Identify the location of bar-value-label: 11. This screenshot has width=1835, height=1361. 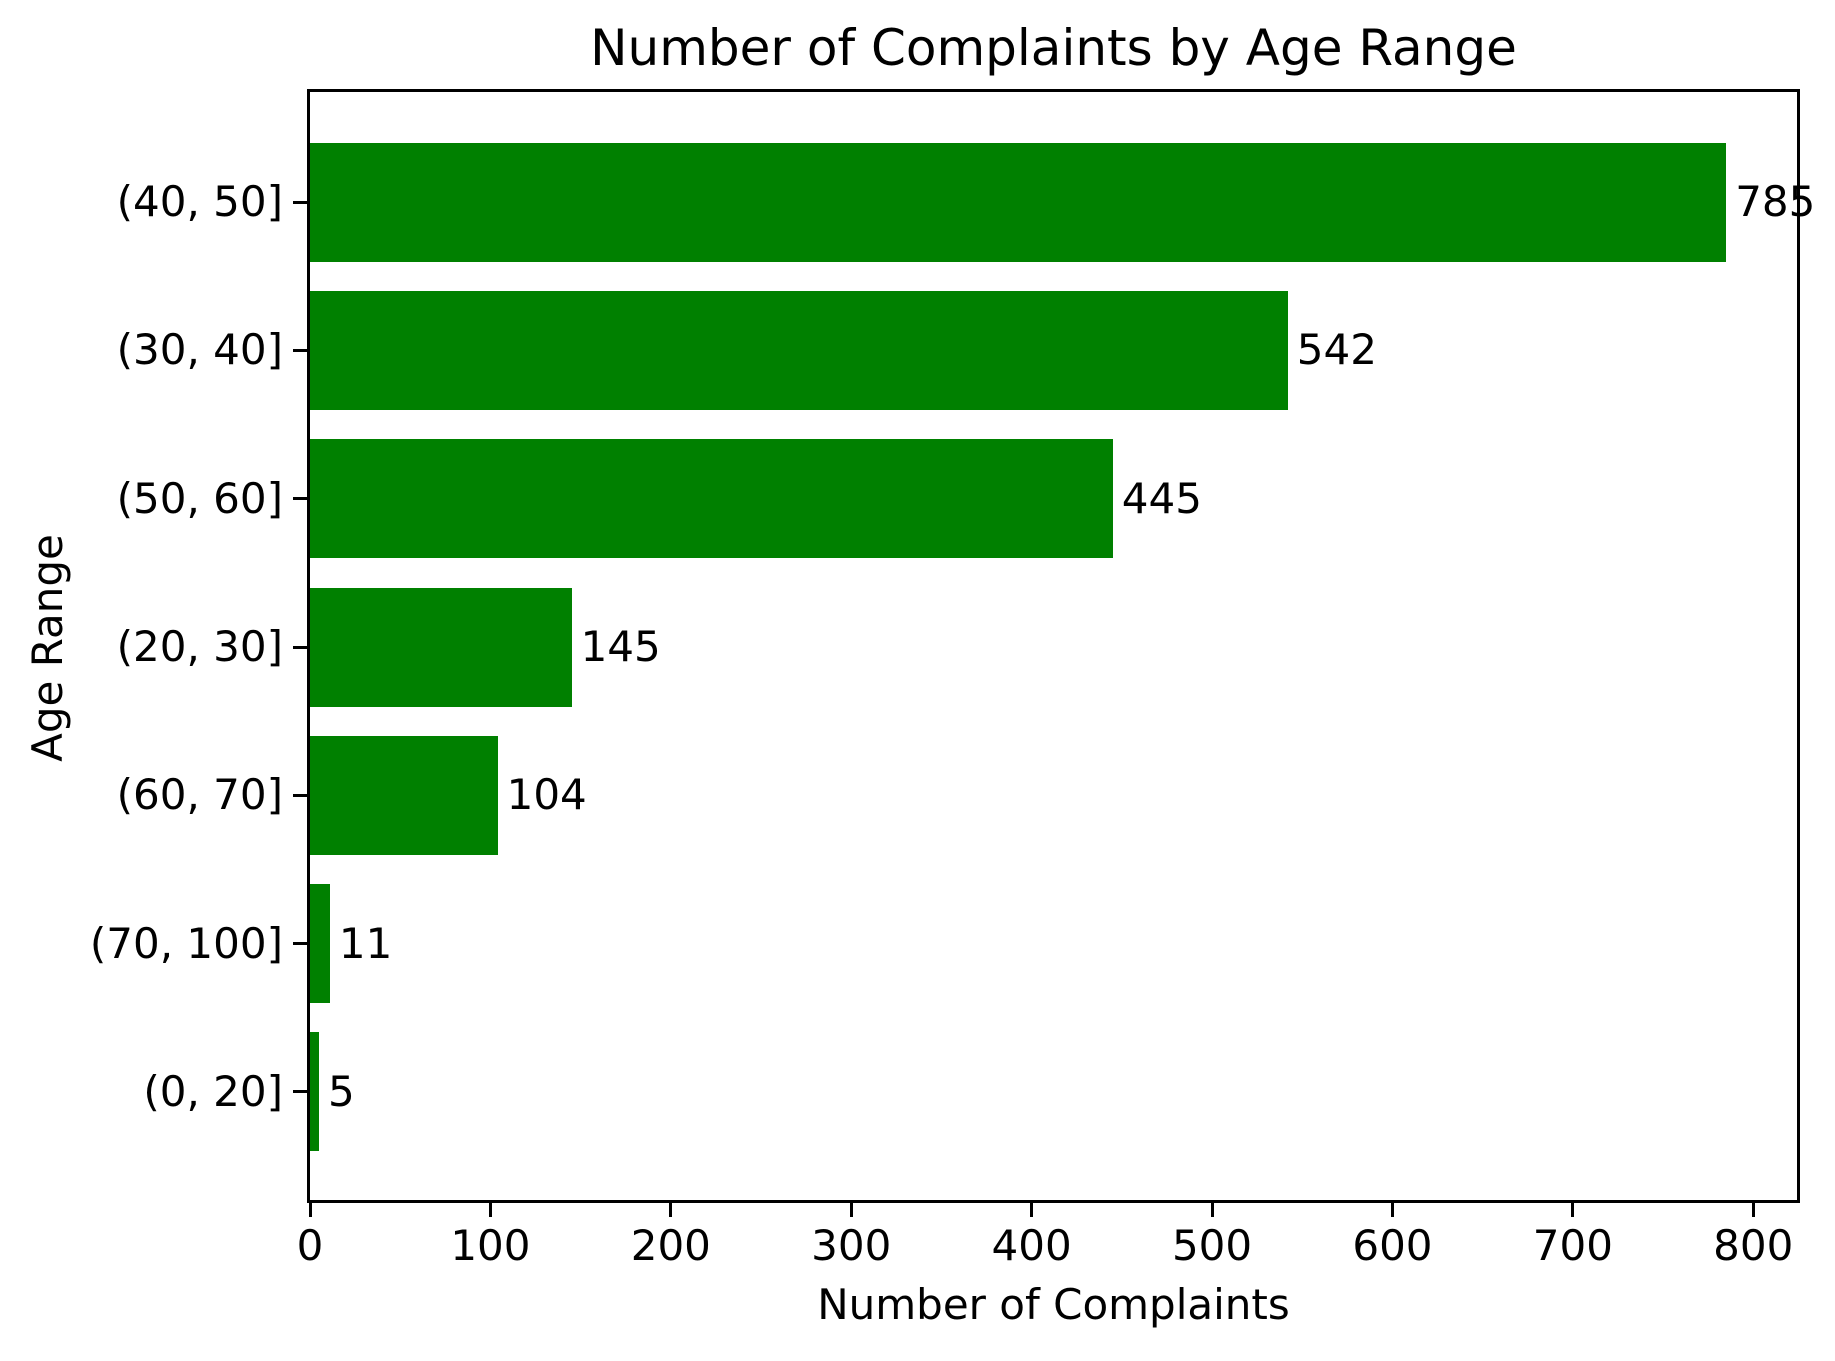
(365, 943).